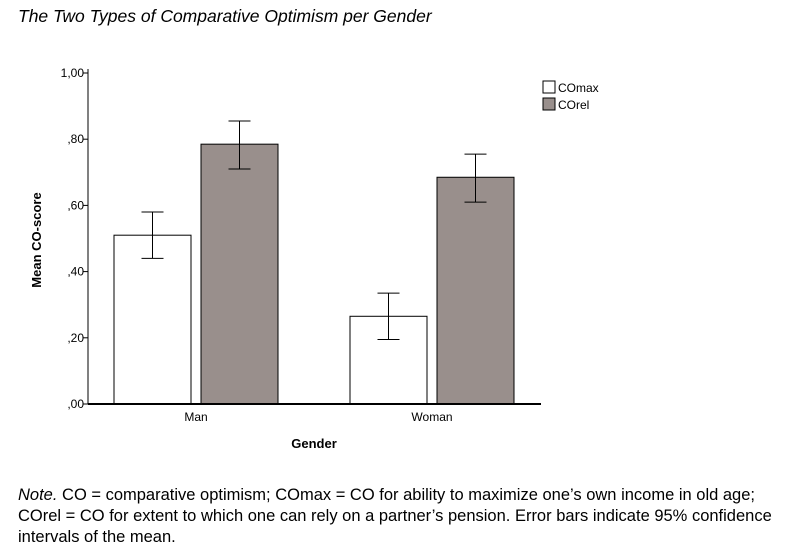 This screenshot has height=553, width=786. I want to click on bar-corel-man, so click(239, 274).